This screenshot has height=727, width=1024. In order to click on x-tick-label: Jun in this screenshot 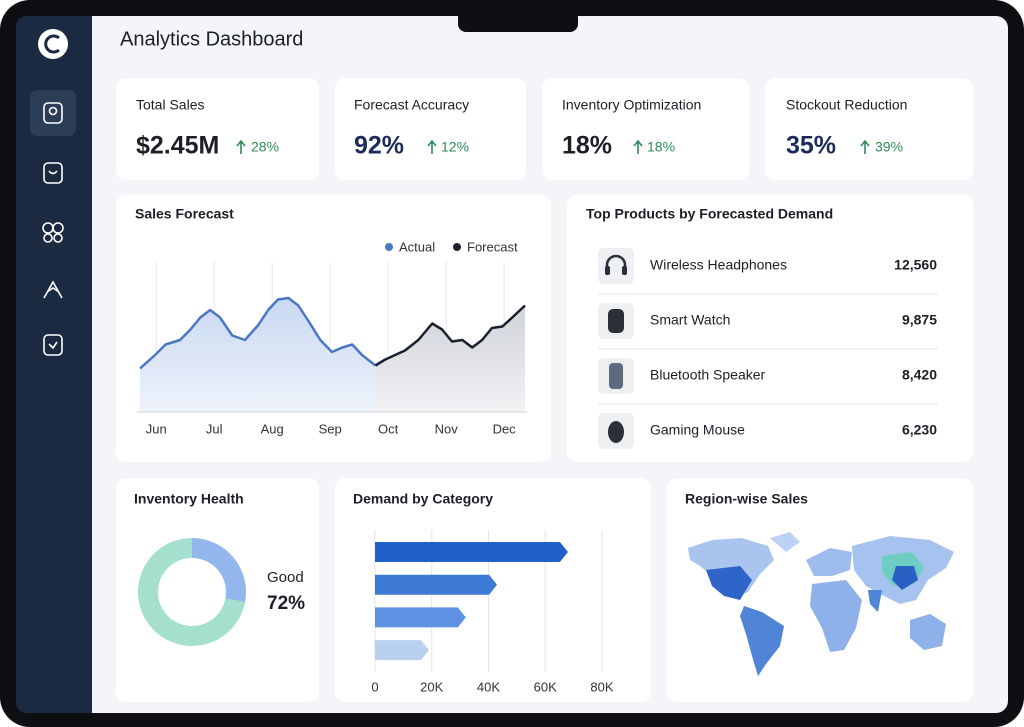, I will do `click(156, 428)`.